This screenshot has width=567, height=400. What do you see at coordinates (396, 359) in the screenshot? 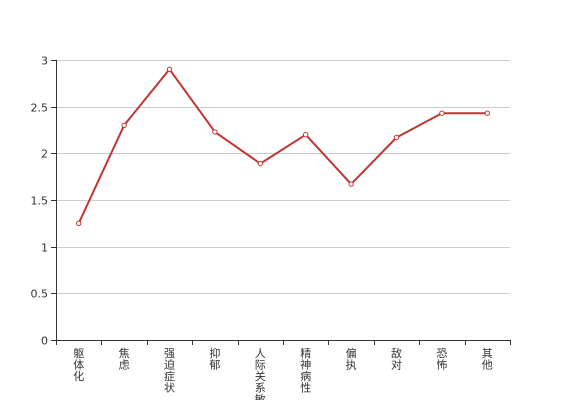
I see `x-category-label: 敌对` at bounding box center [396, 359].